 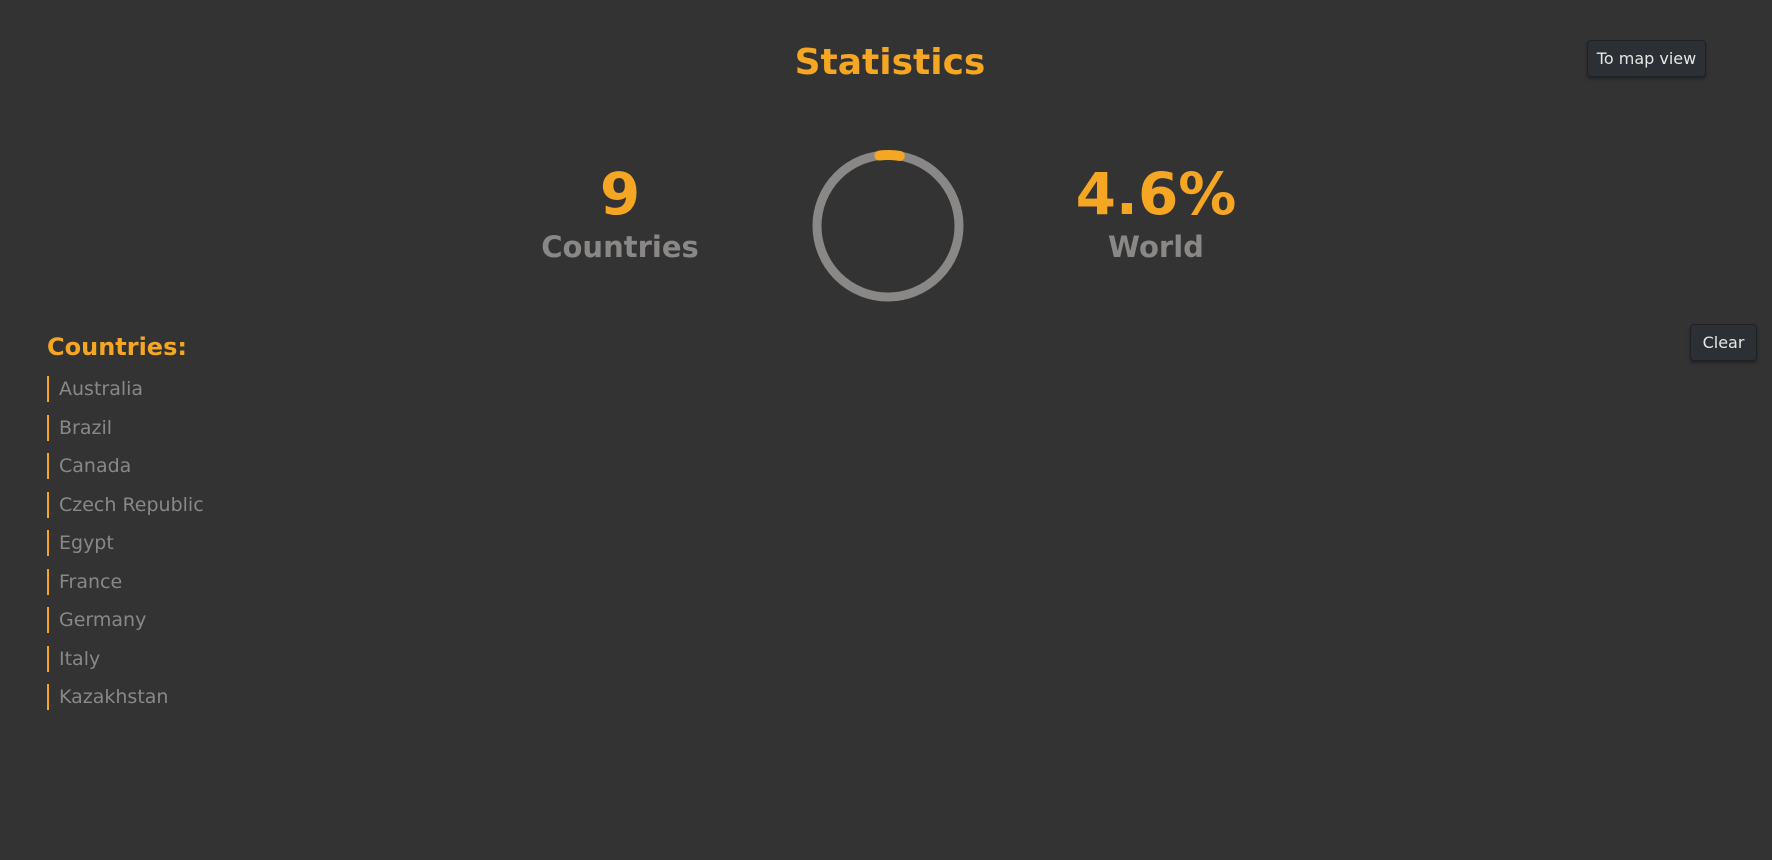 What do you see at coordinates (620, 194) in the screenshot?
I see `countries-count: 9` at bounding box center [620, 194].